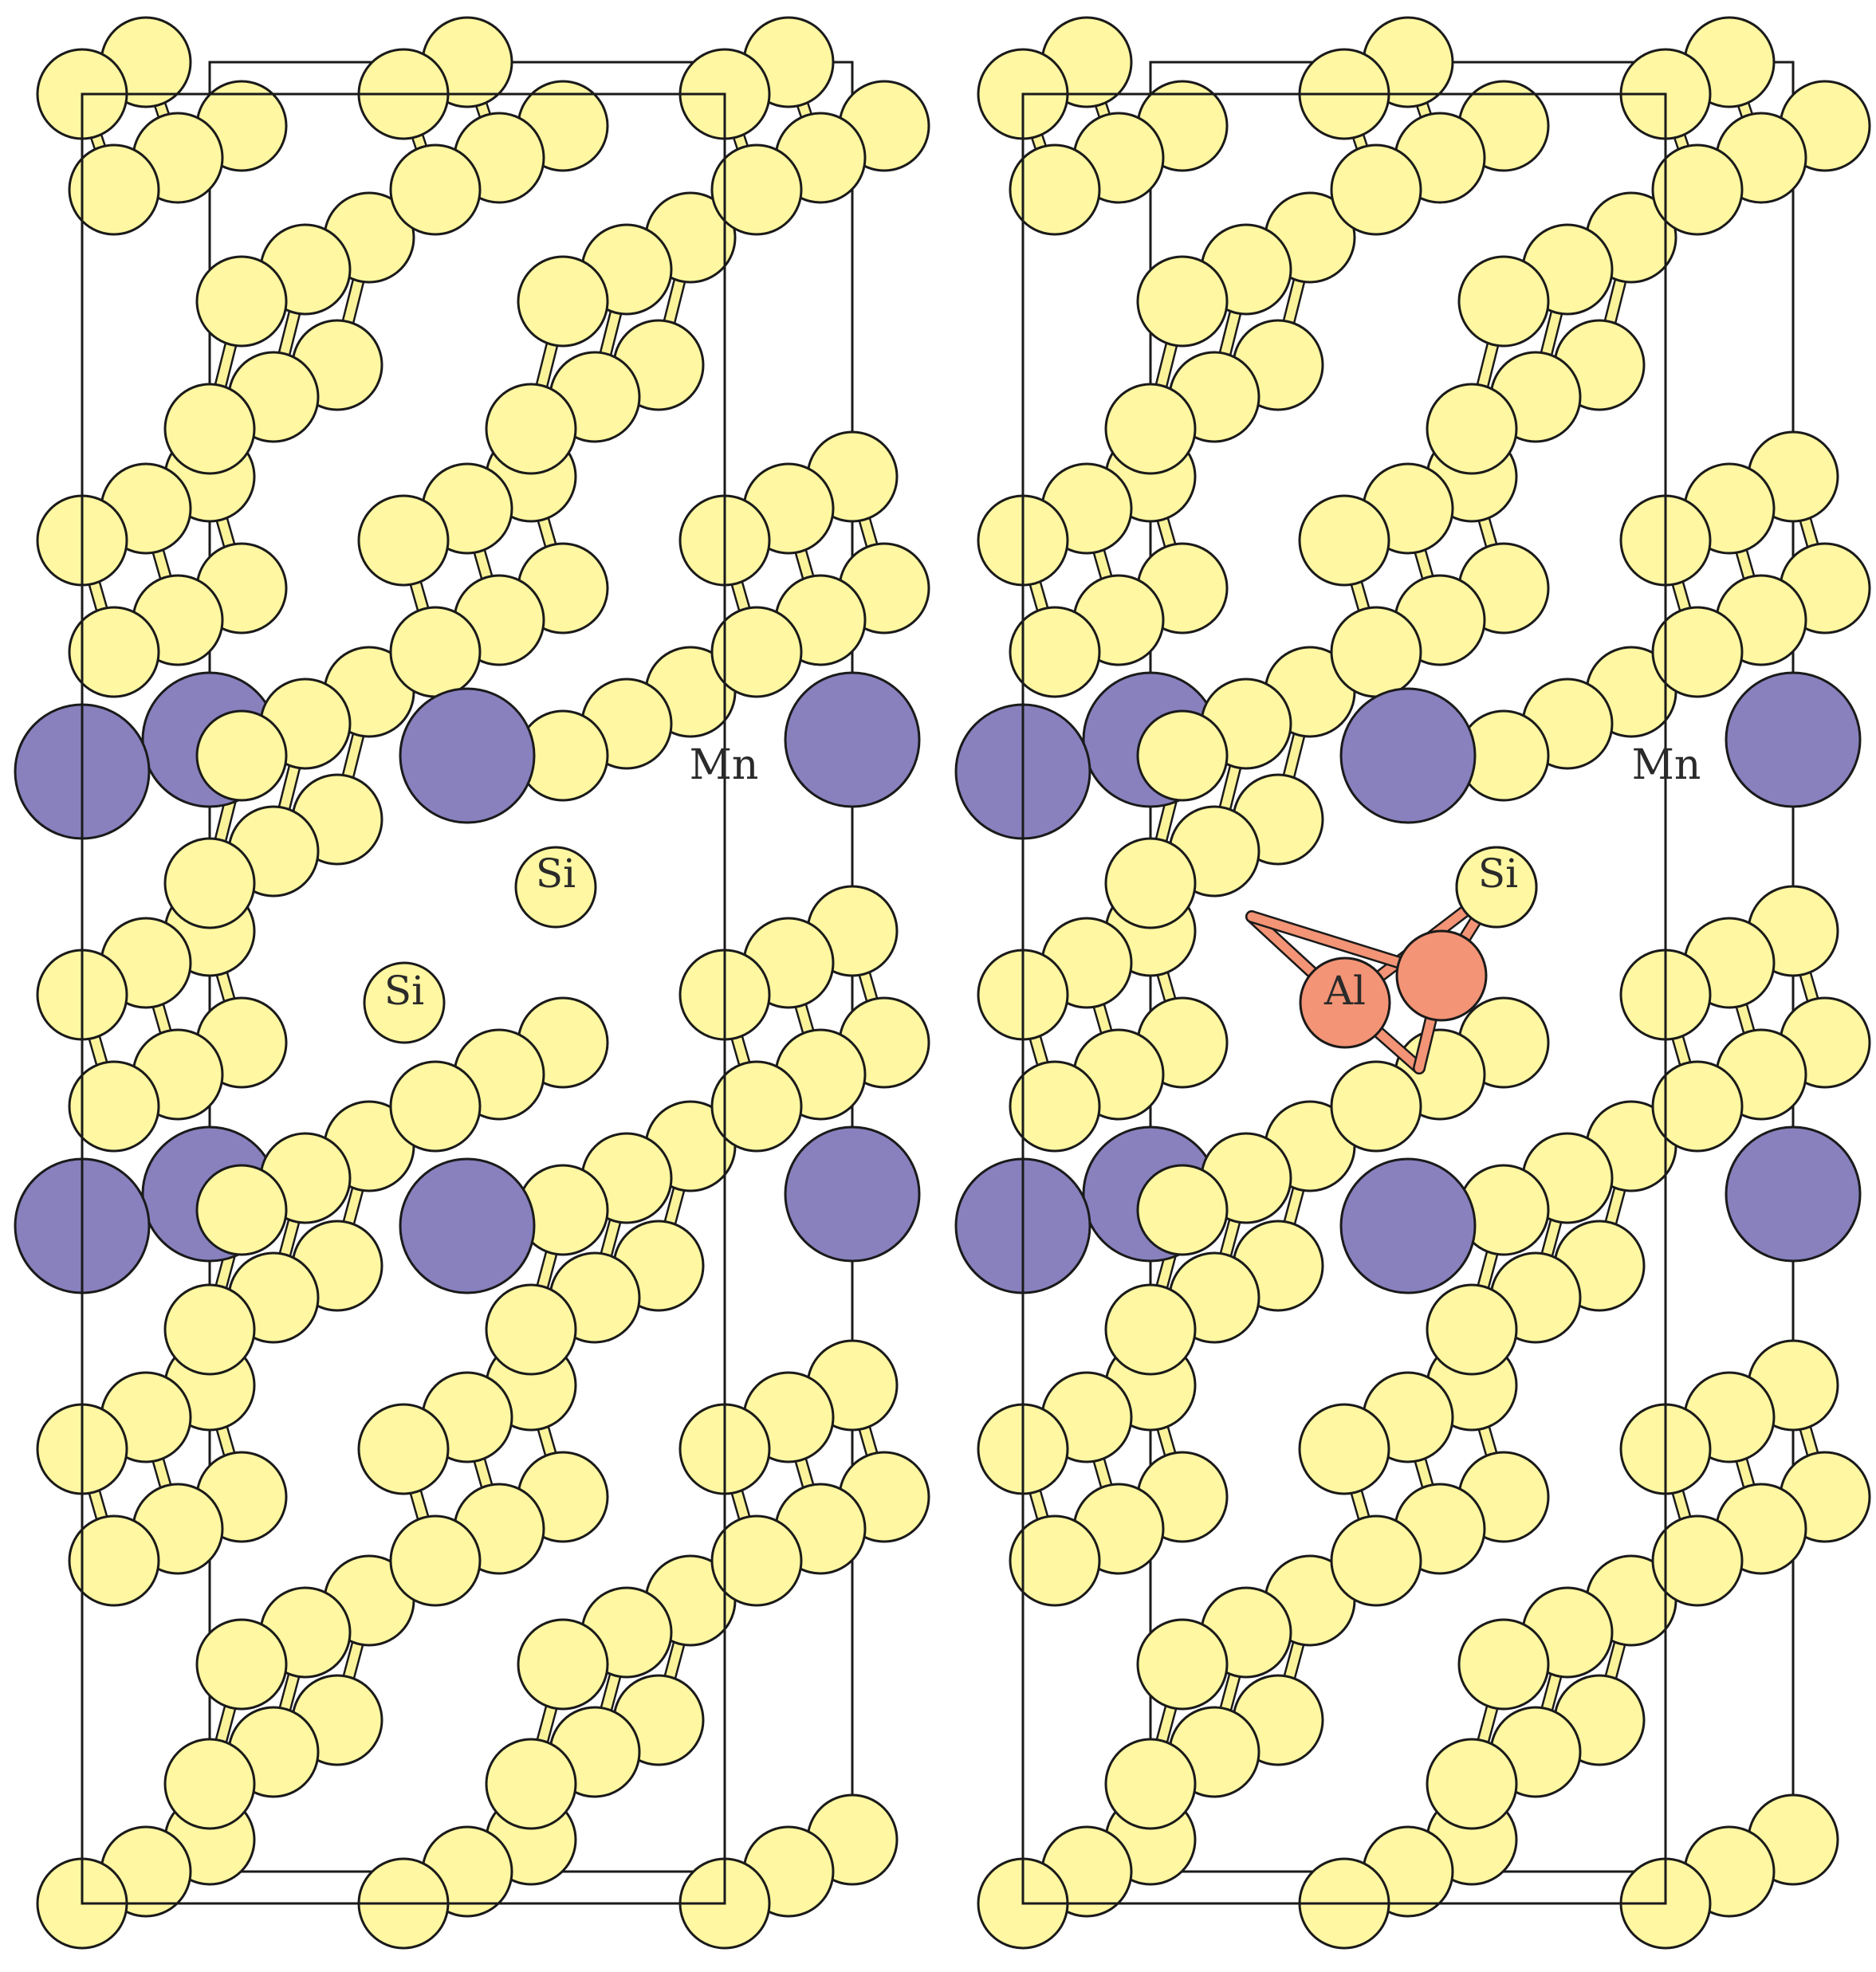  Describe the element at coordinates (556, 873) in the screenshot. I see `si-label-upper: Si` at that location.